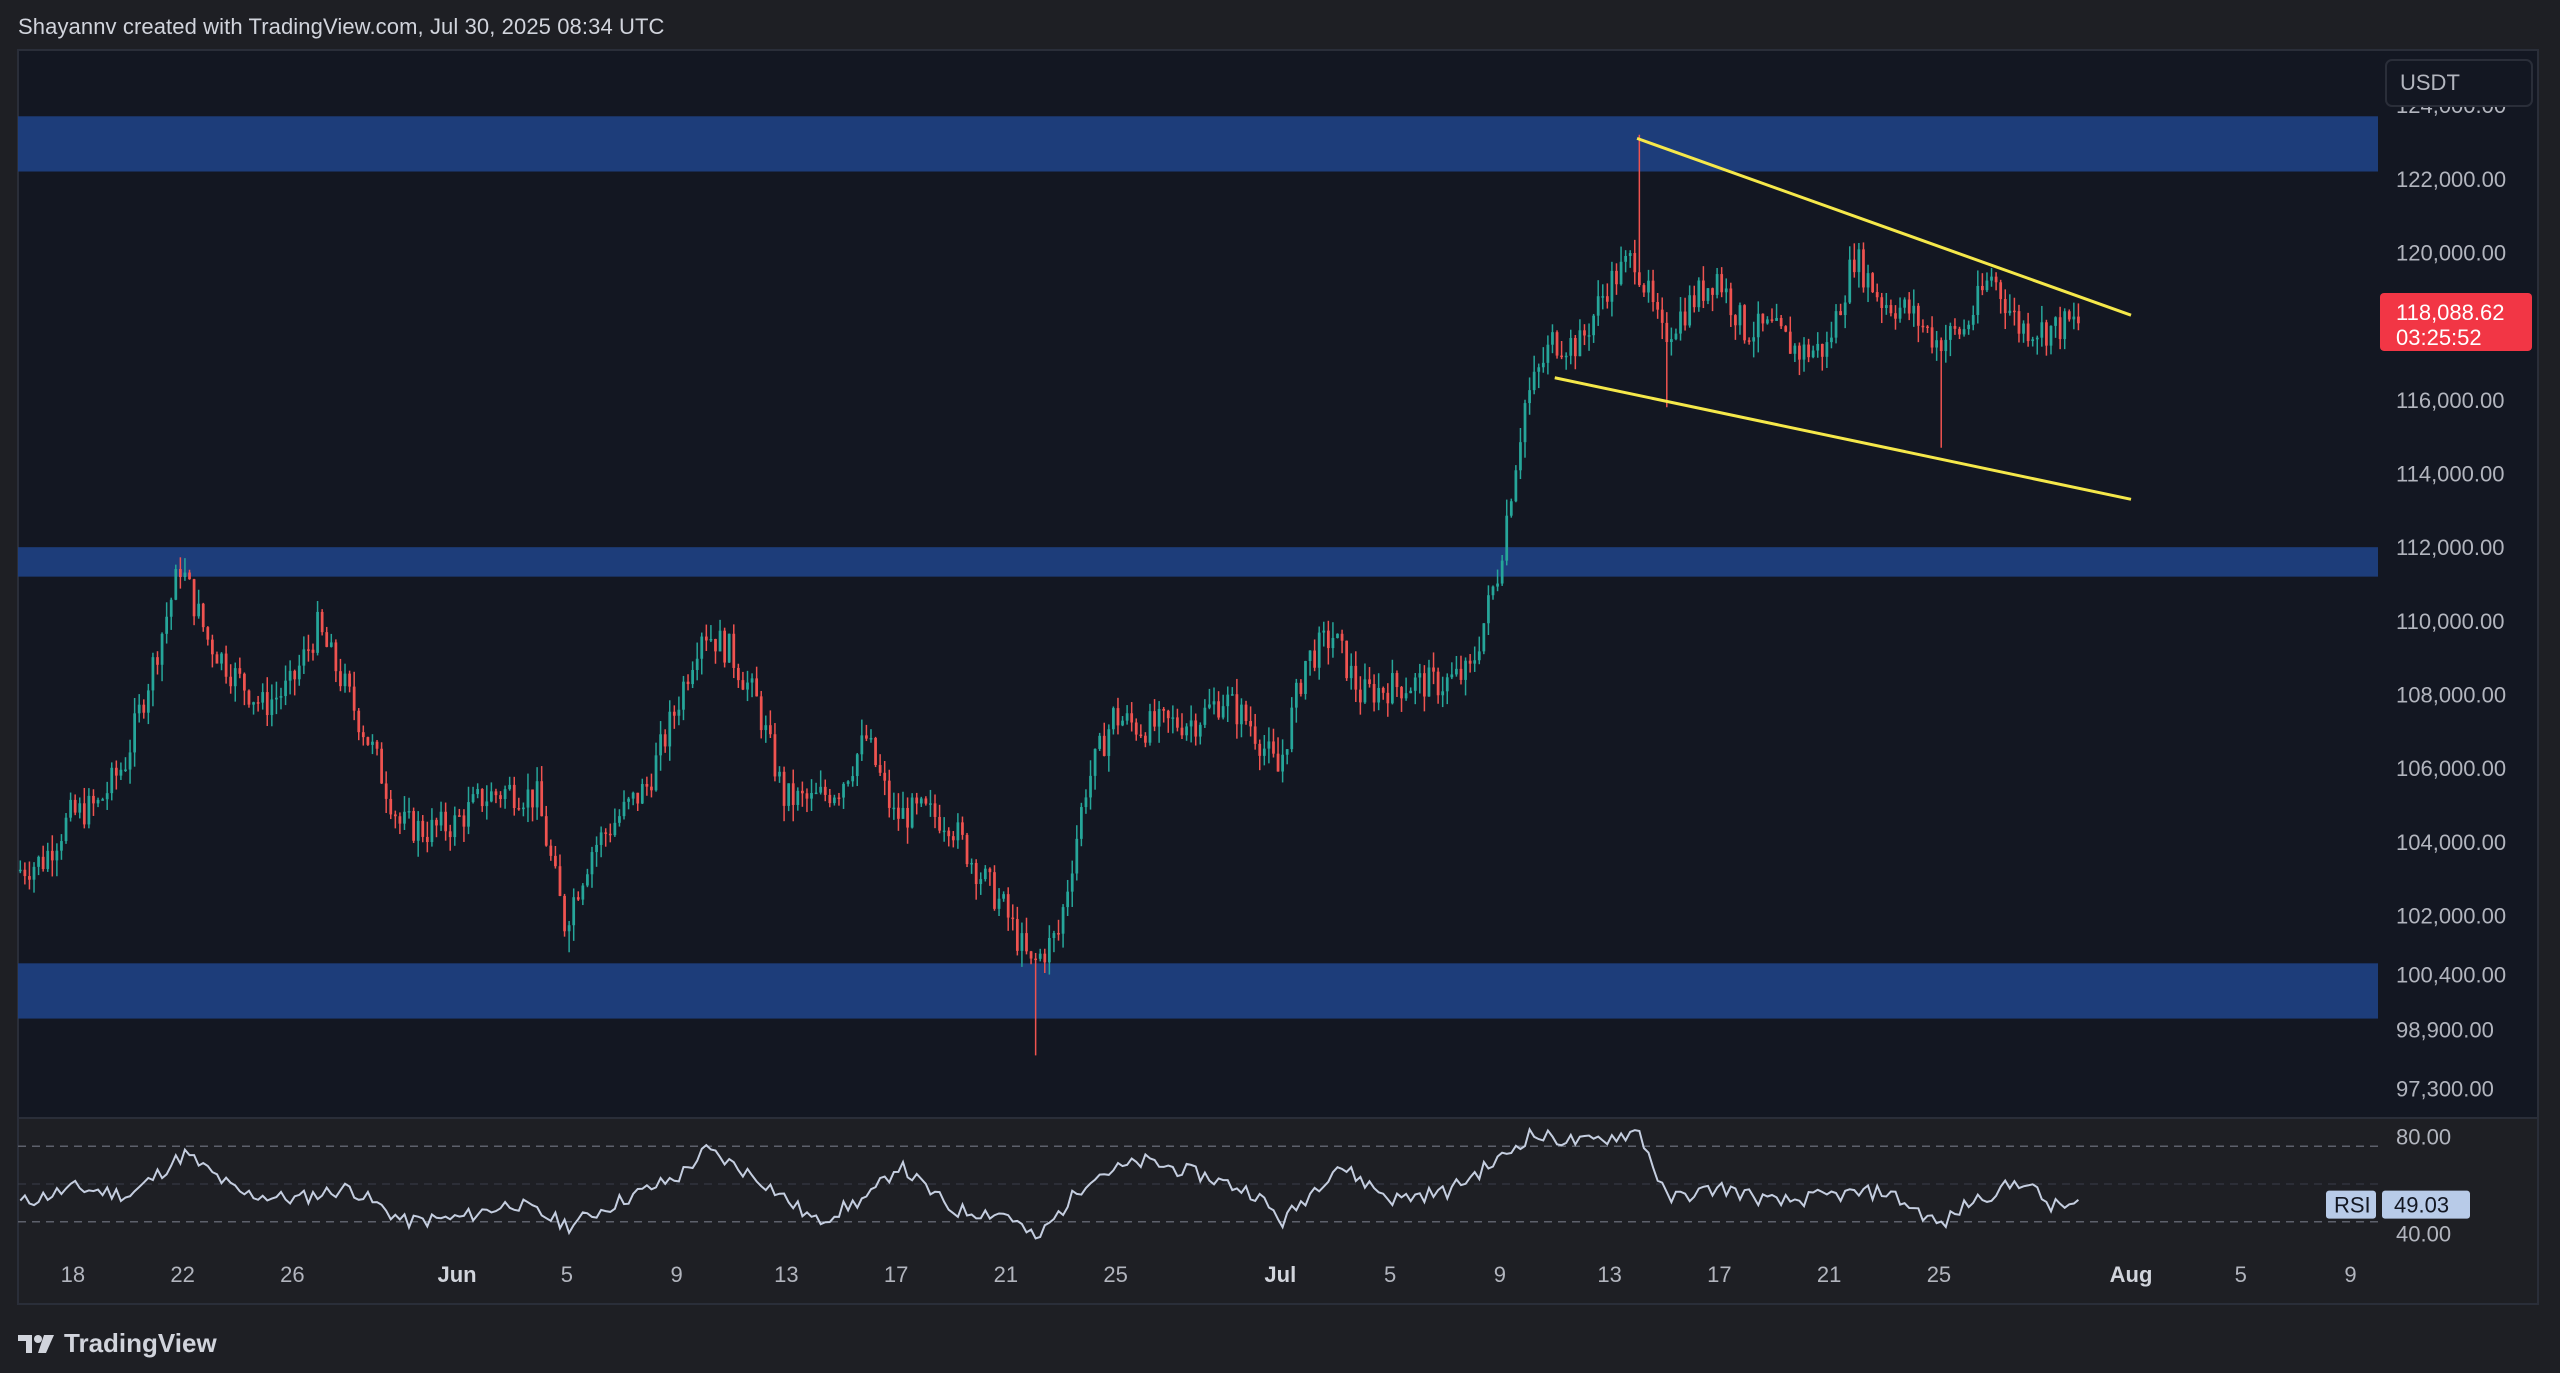  I want to click on last-price-value: 118,088.62, so click(2450, 312).